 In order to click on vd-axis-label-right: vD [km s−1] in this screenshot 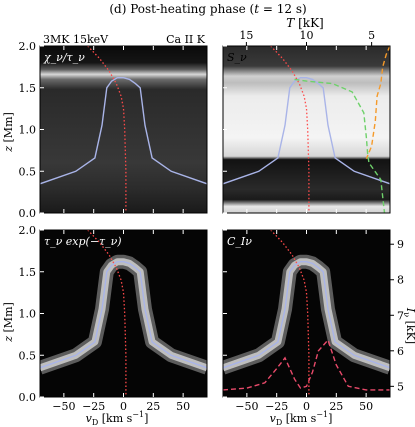, I will do `click(301, 418)`.